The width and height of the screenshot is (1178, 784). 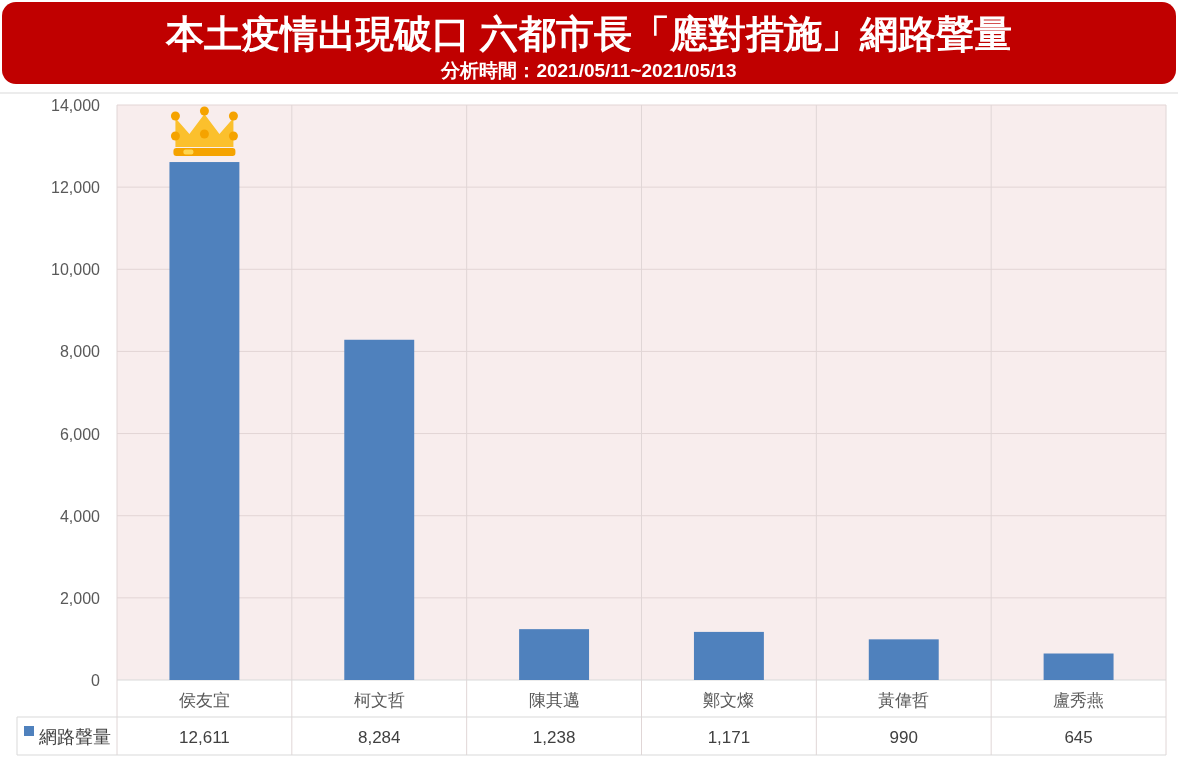 I want to click on x-tick-label: 鄭文燦, so click(x=729, y=700).